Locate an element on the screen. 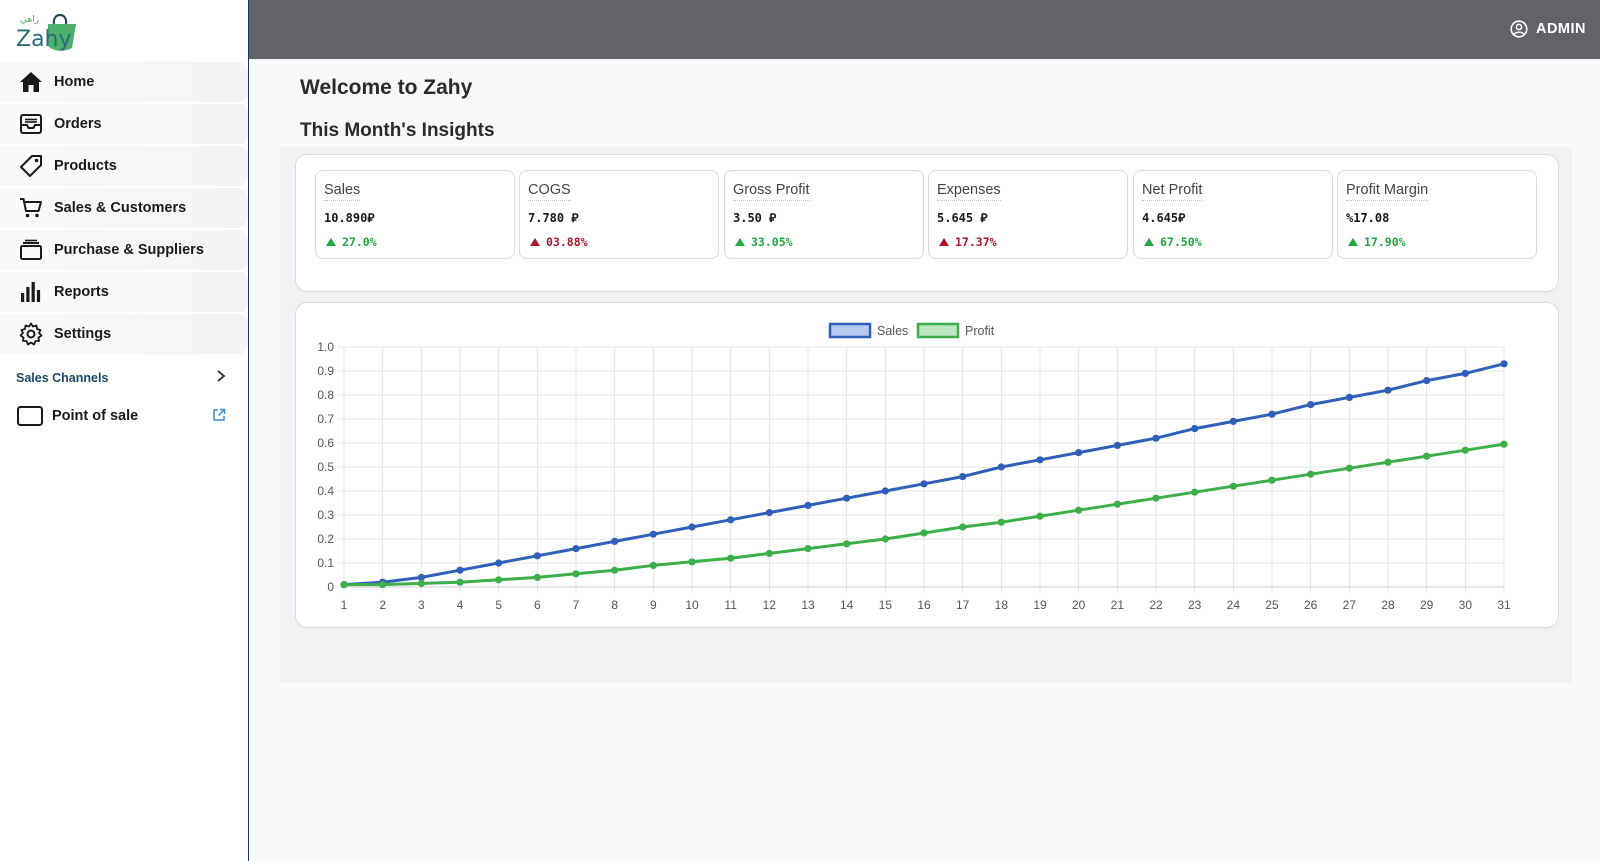  x-tick-label: 8 is located at coordinates (614, 605).